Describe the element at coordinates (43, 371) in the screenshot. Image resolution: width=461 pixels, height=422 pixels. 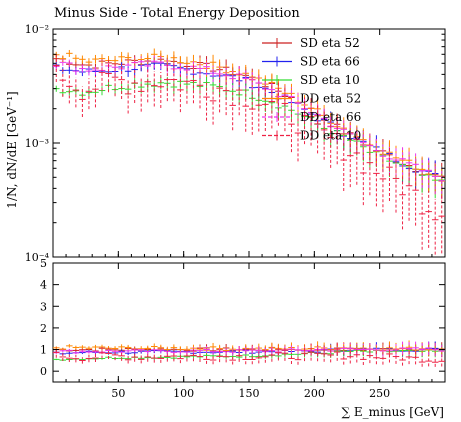
I see `ratio-y-tick-label: 0` at that location.